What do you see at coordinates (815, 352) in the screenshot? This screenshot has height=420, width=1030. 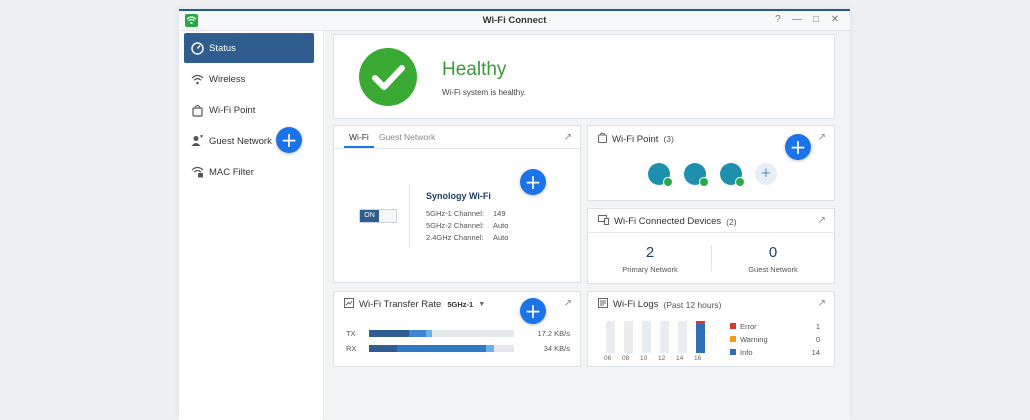 I see `log-legend-value: 14` at bounding box center [815, 352].